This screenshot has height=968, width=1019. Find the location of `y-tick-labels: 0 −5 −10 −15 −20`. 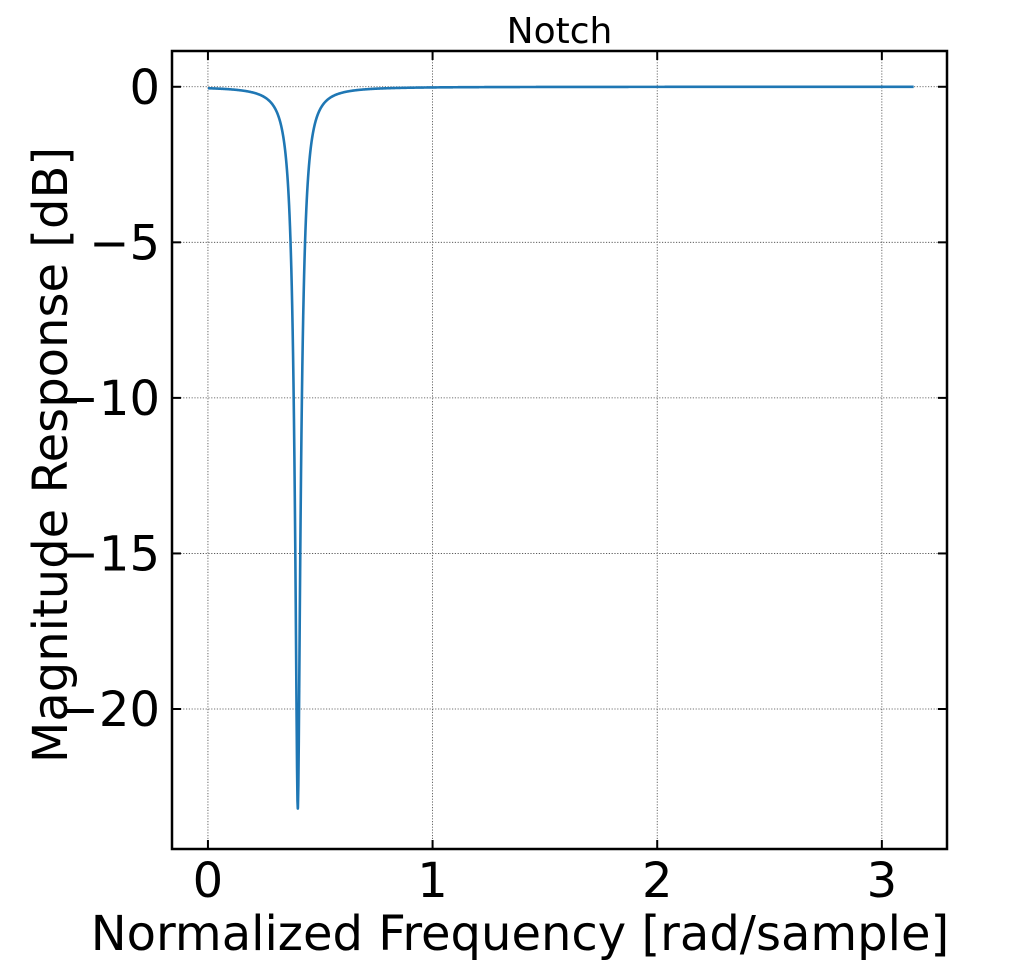

y-tick-labels: 0 −5 −10 −15 −20 is located at coordinates (109, 399).